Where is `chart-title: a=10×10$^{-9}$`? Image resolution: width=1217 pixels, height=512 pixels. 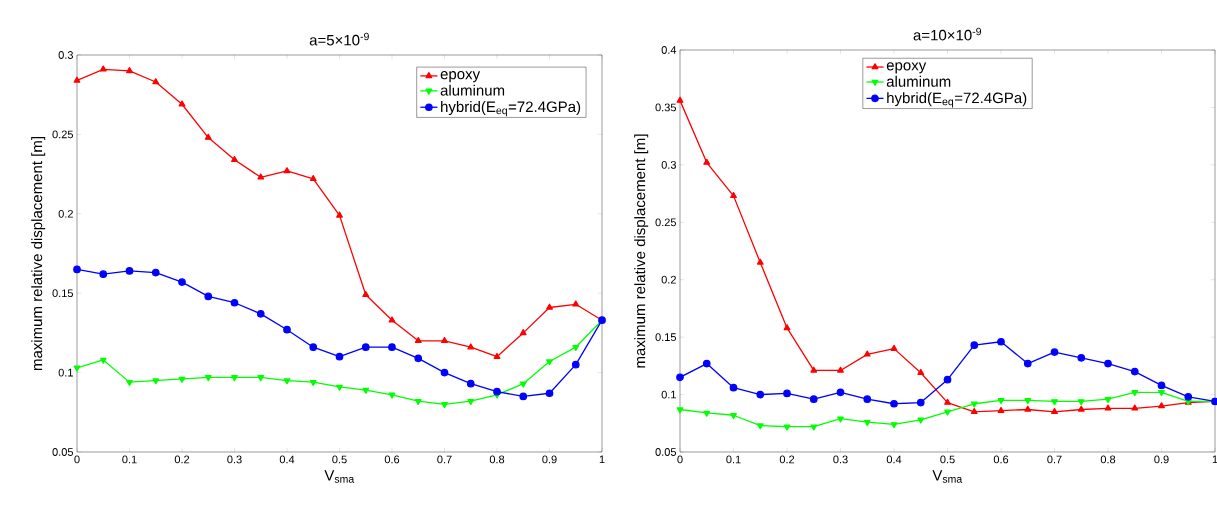
chart-title: a=10×10$^{-9}$ is located at coordinates (947, 34).